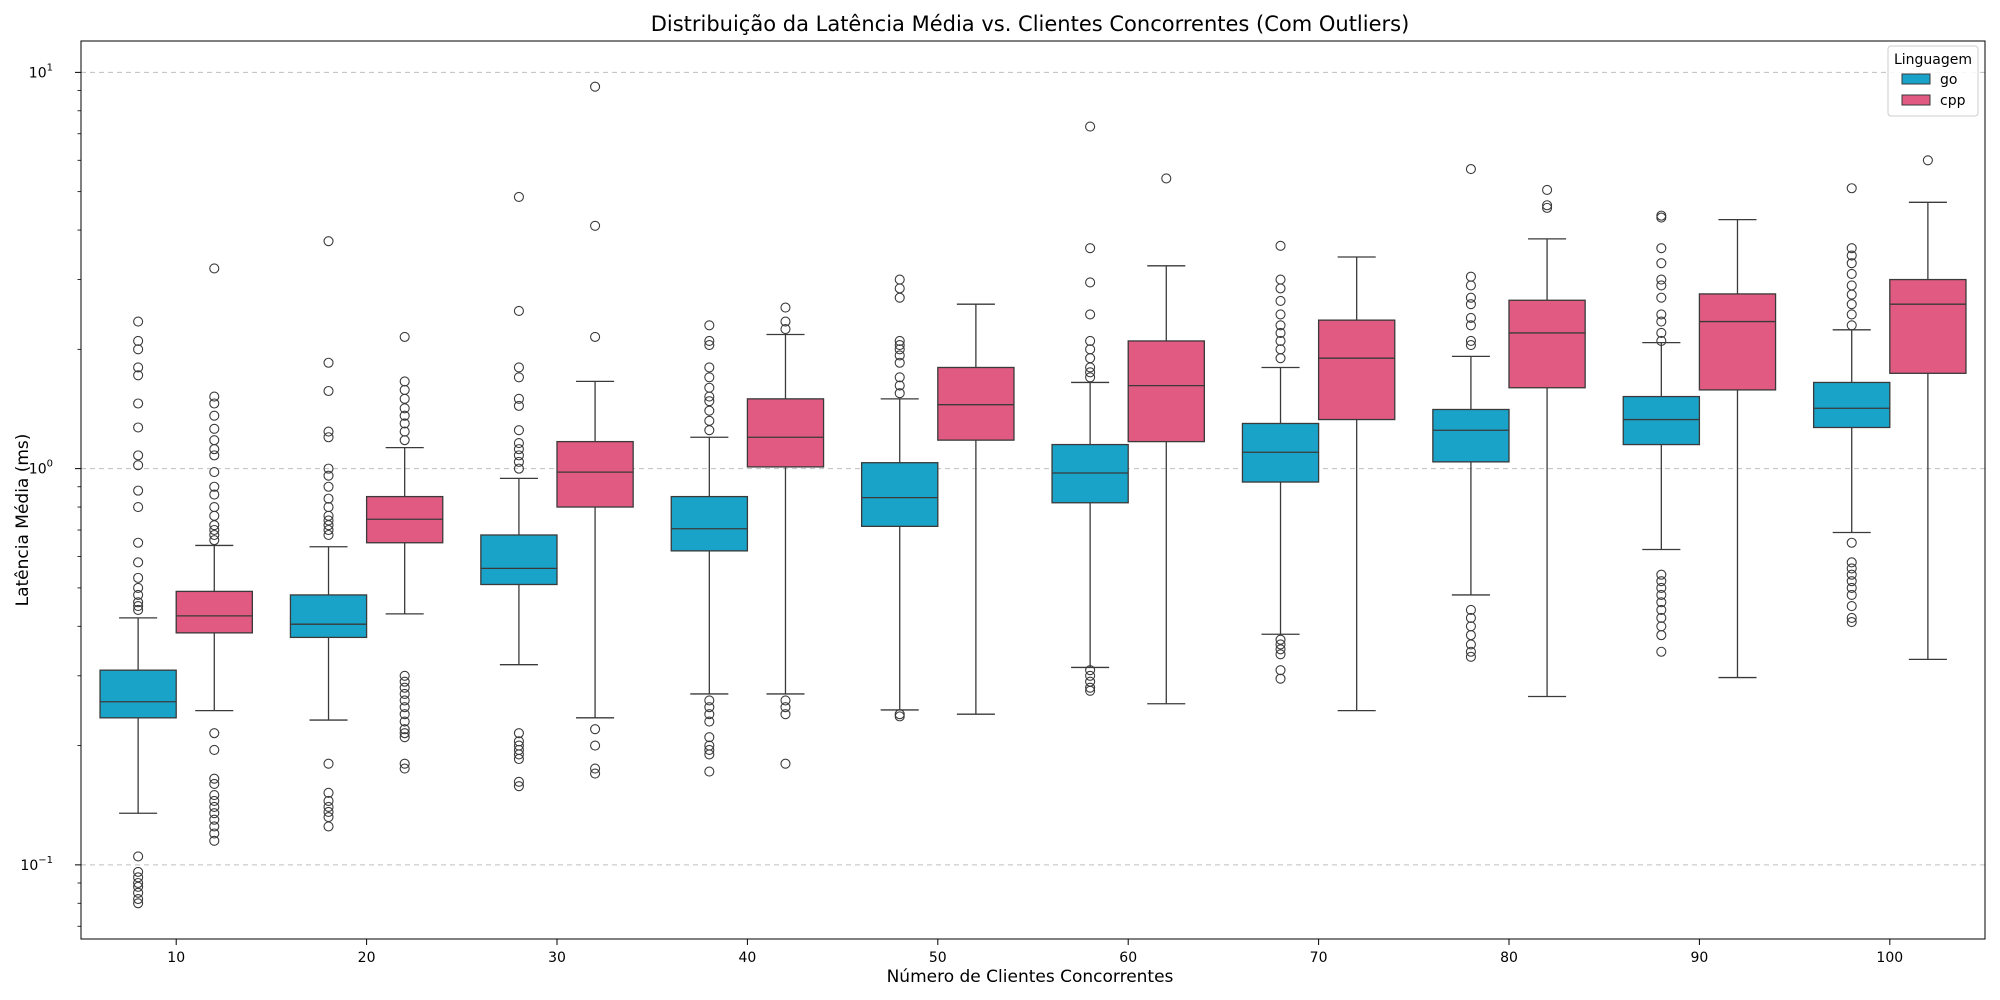  I want to click on legend: Linguagem go cpp, so click(1933, 81).